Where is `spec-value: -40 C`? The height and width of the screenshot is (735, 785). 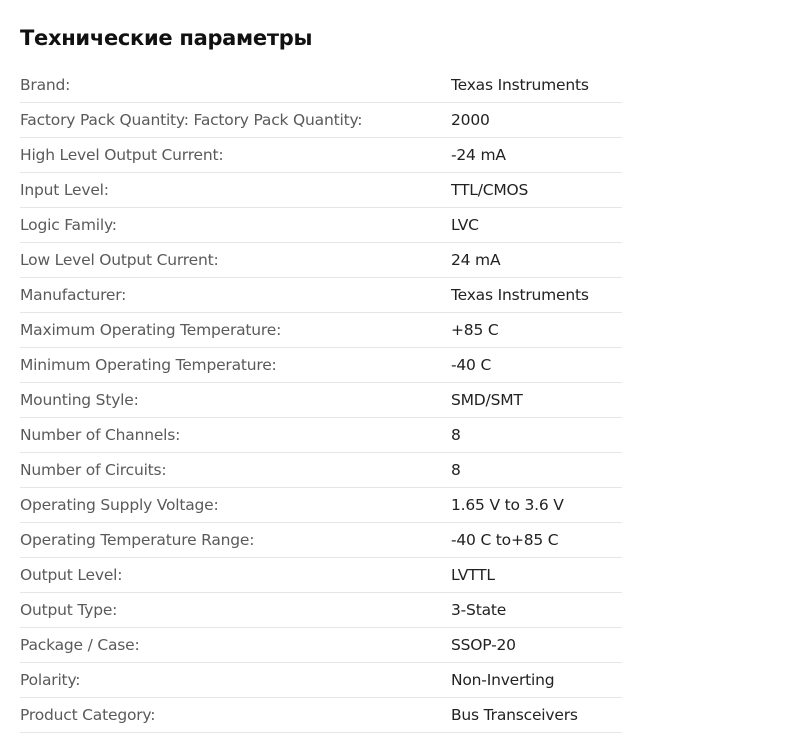
spec-value: -40 C is located at coordinates (536, 365).